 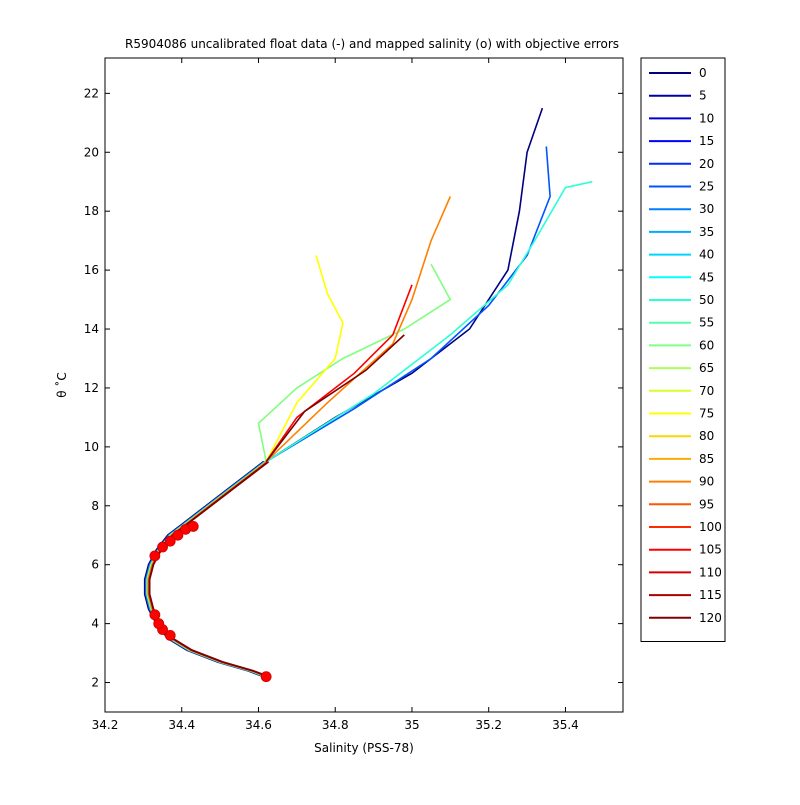 What do you see at coordinates (95, 624) in the screenshot?
I see `y-tick-label: 4` at bounding box center [95, 624].